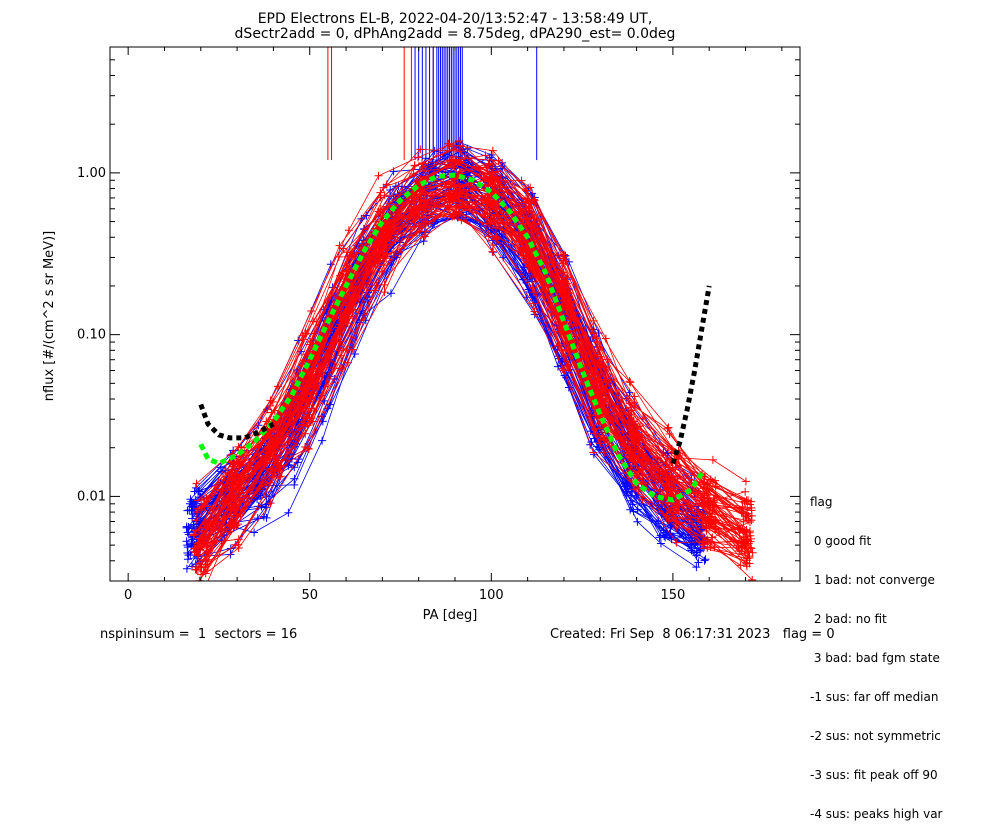  Describe the element at coordinates (875, 736) in the screenshot. I see `legend-item: -2 sus: not symmetric` at that location.